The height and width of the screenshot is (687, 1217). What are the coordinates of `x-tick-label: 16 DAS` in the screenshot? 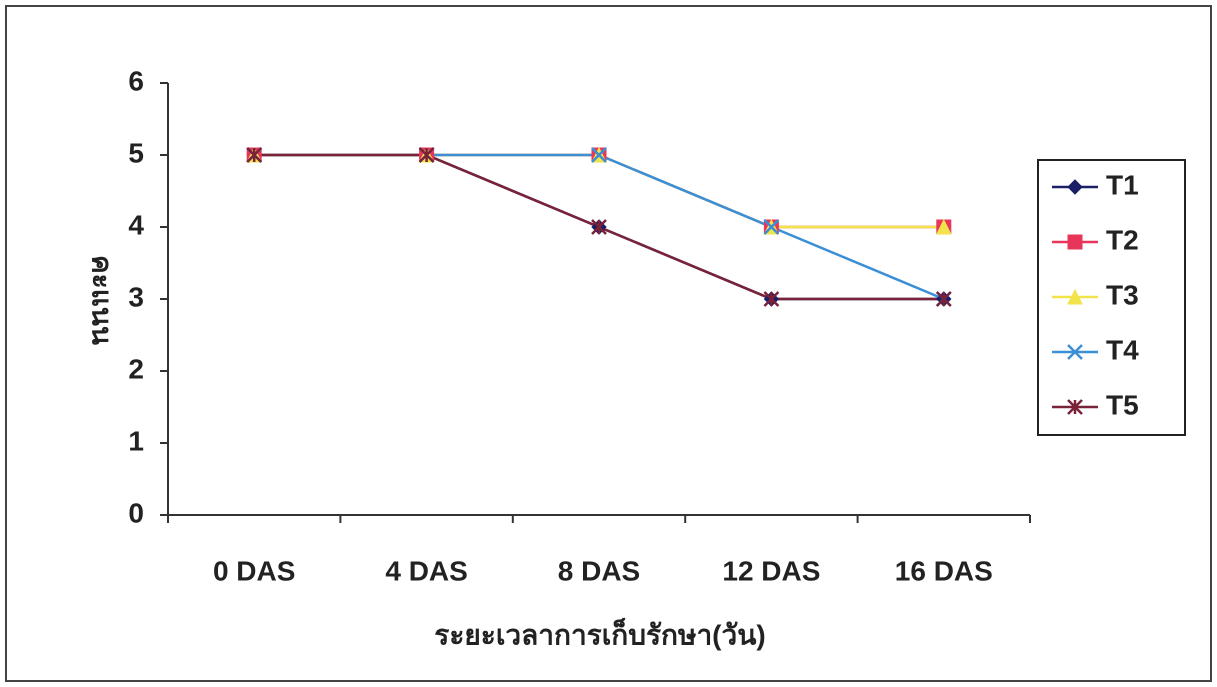 It's located at (944, 570).